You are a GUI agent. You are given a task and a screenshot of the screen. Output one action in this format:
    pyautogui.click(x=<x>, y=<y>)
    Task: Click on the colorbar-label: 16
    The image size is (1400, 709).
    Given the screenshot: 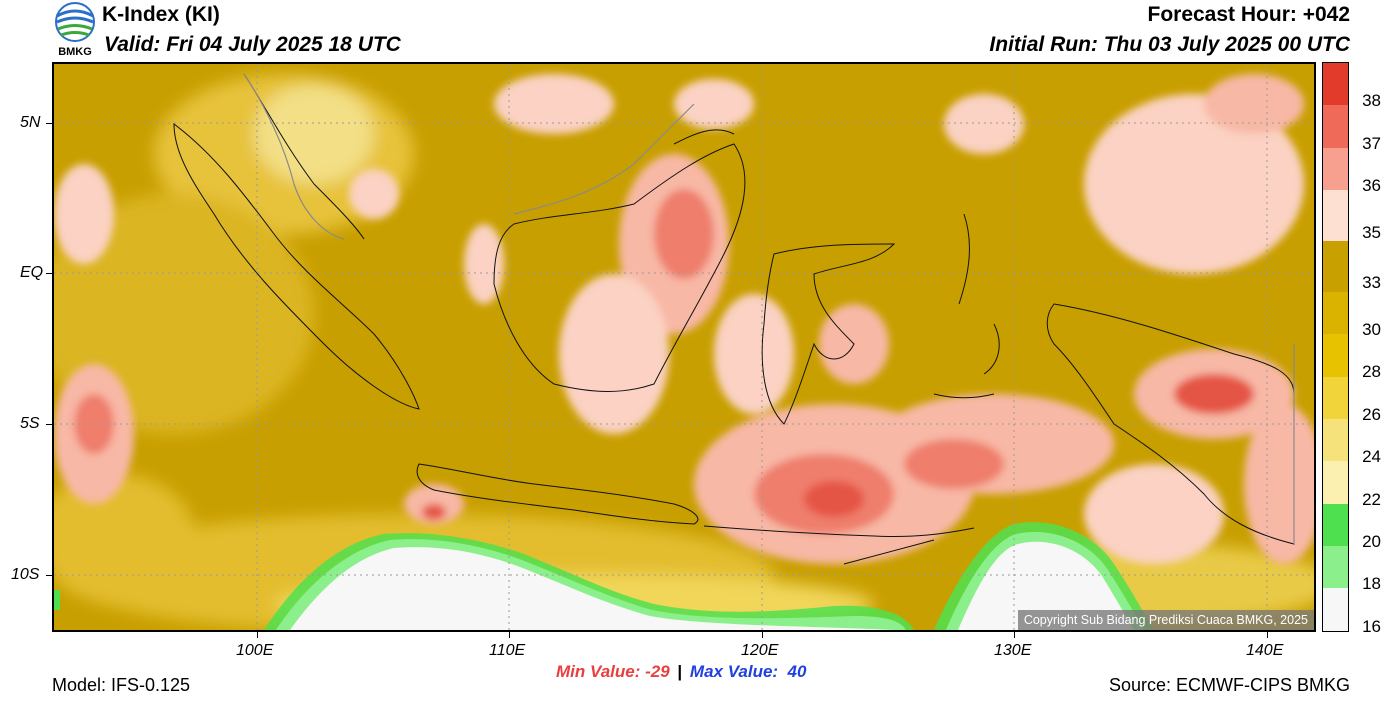 What is the action you would take?
    pyautogui.click(x=1371, y=626)
    